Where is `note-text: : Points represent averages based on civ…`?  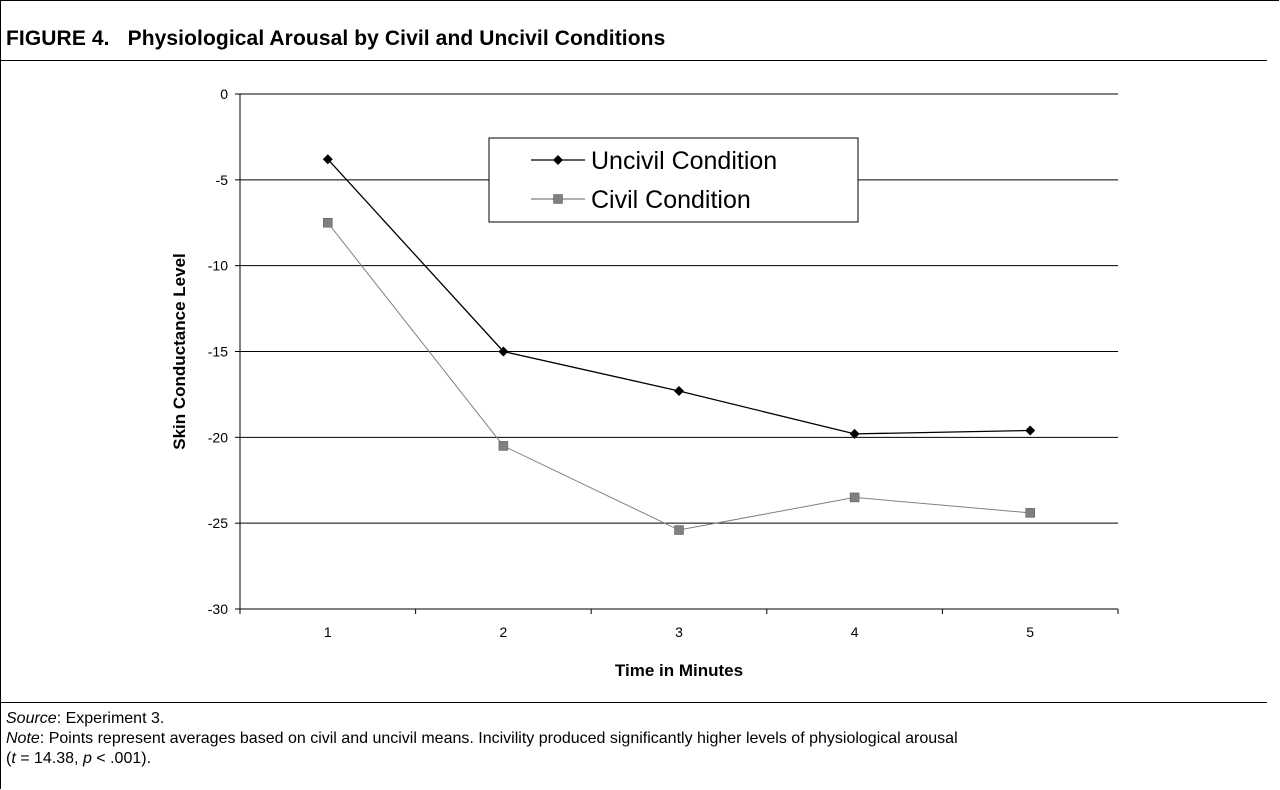 note-text: : Points represent averages based on civ… is located at coordinates (498, 738).